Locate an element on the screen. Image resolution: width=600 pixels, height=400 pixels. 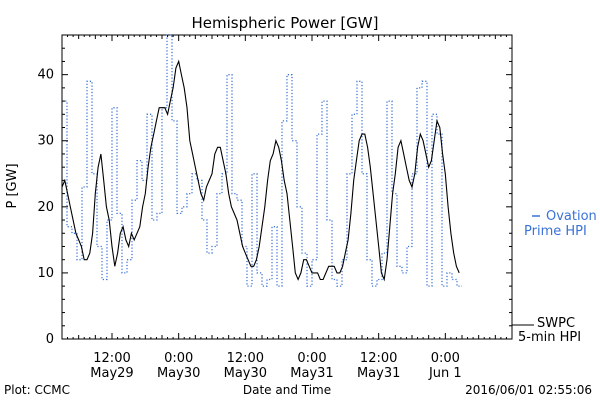
y-tick-label: 10 is located at coordinates (45, 273).